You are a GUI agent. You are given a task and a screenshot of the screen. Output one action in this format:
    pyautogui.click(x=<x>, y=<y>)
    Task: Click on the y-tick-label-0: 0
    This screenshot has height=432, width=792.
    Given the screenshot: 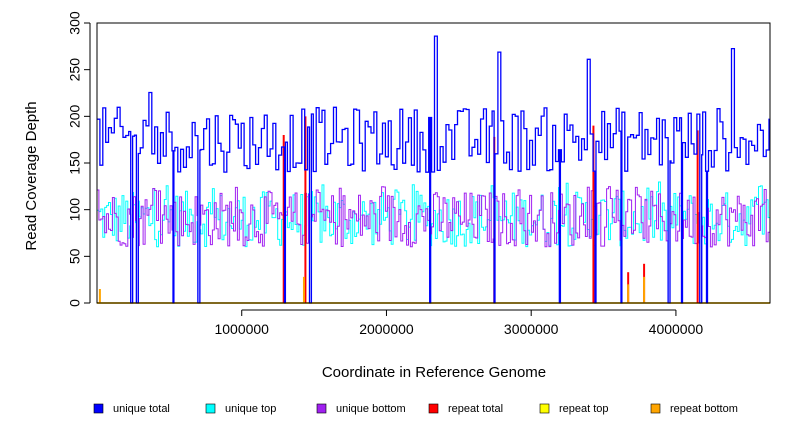 What is the action you would take?
    pyautogui.click(x=75, y=303)
    